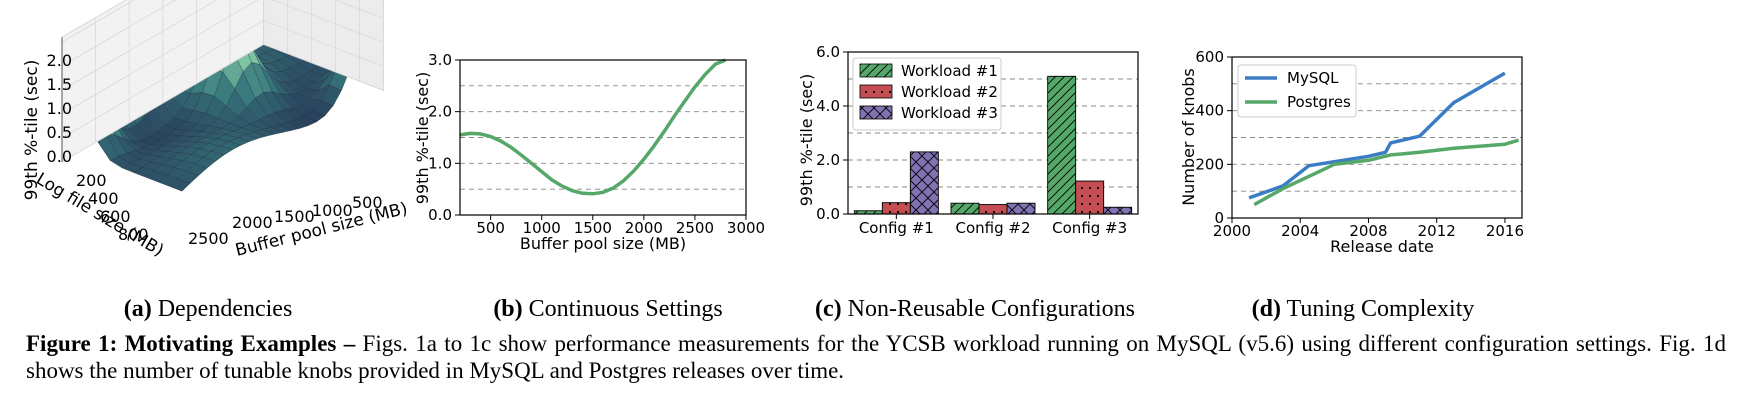  I want to click on series-lines, so click(1384, 139).